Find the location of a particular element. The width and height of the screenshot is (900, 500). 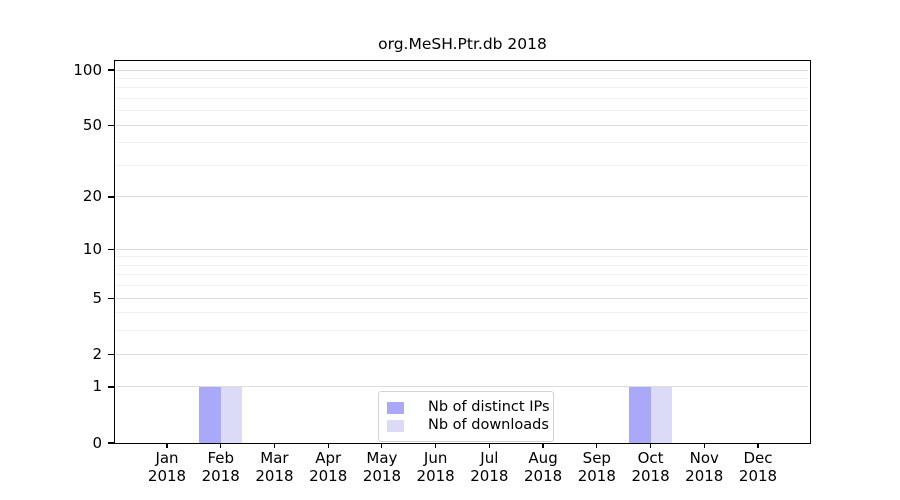

y-tick-label: 50 is located at coordinates (92, 124).